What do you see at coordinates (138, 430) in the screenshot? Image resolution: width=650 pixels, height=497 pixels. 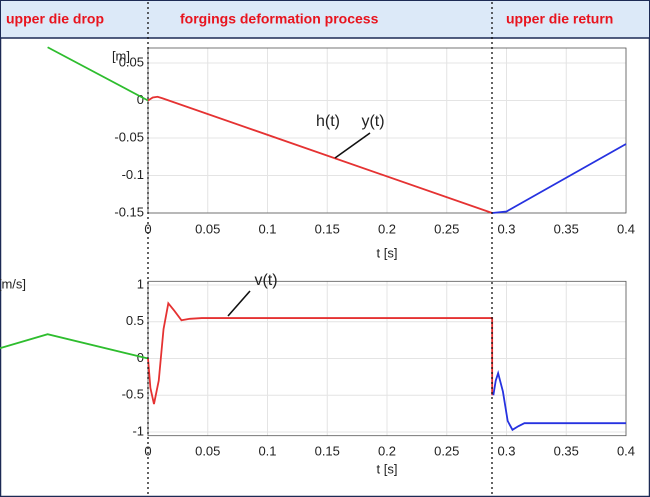 I see `y-tick-label: -1` at bounding box center [138, 430].